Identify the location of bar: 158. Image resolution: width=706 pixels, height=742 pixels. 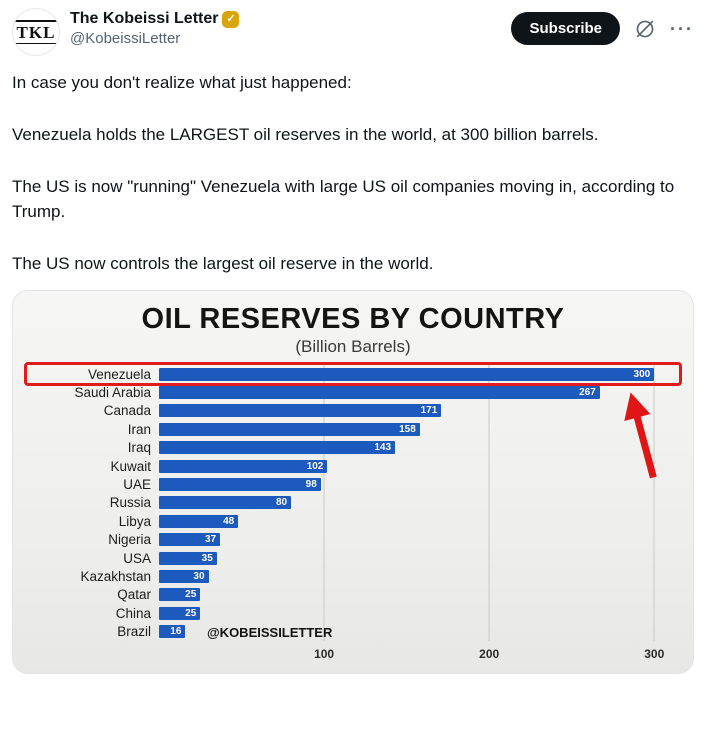
(289, 429).